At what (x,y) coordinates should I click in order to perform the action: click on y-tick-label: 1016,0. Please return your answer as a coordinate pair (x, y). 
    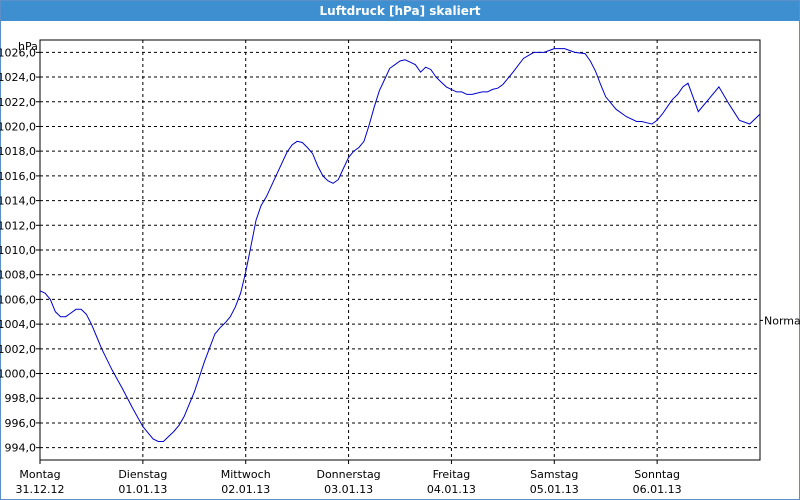
    Looking at the image, I should click on (18, 176).